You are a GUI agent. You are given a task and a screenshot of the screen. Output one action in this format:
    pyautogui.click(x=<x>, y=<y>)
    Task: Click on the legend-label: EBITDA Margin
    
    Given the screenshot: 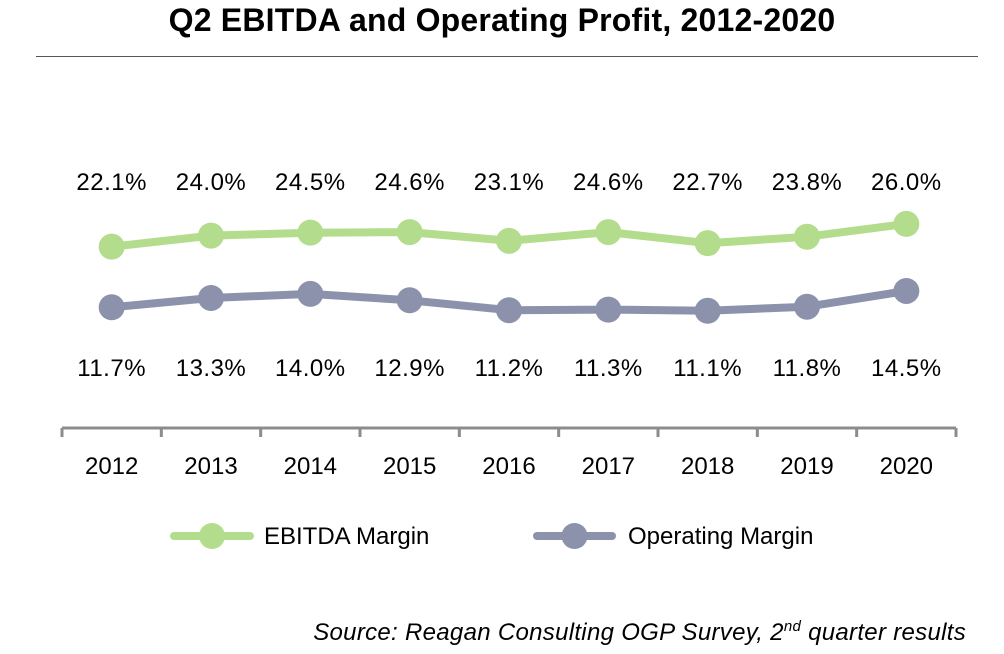 What is the action you would take?
    pyautogui.click(x=346, y=536)
    